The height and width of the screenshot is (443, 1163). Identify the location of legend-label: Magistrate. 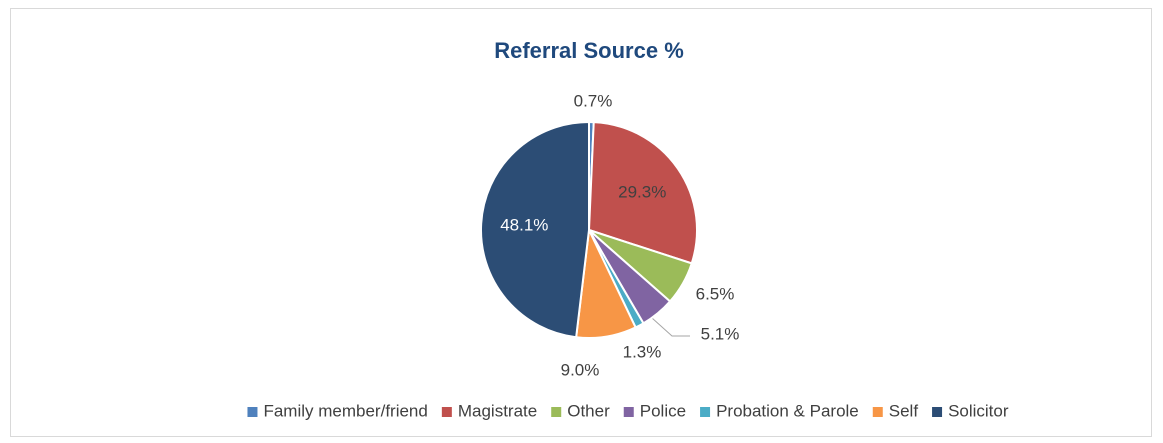
(497, 410).